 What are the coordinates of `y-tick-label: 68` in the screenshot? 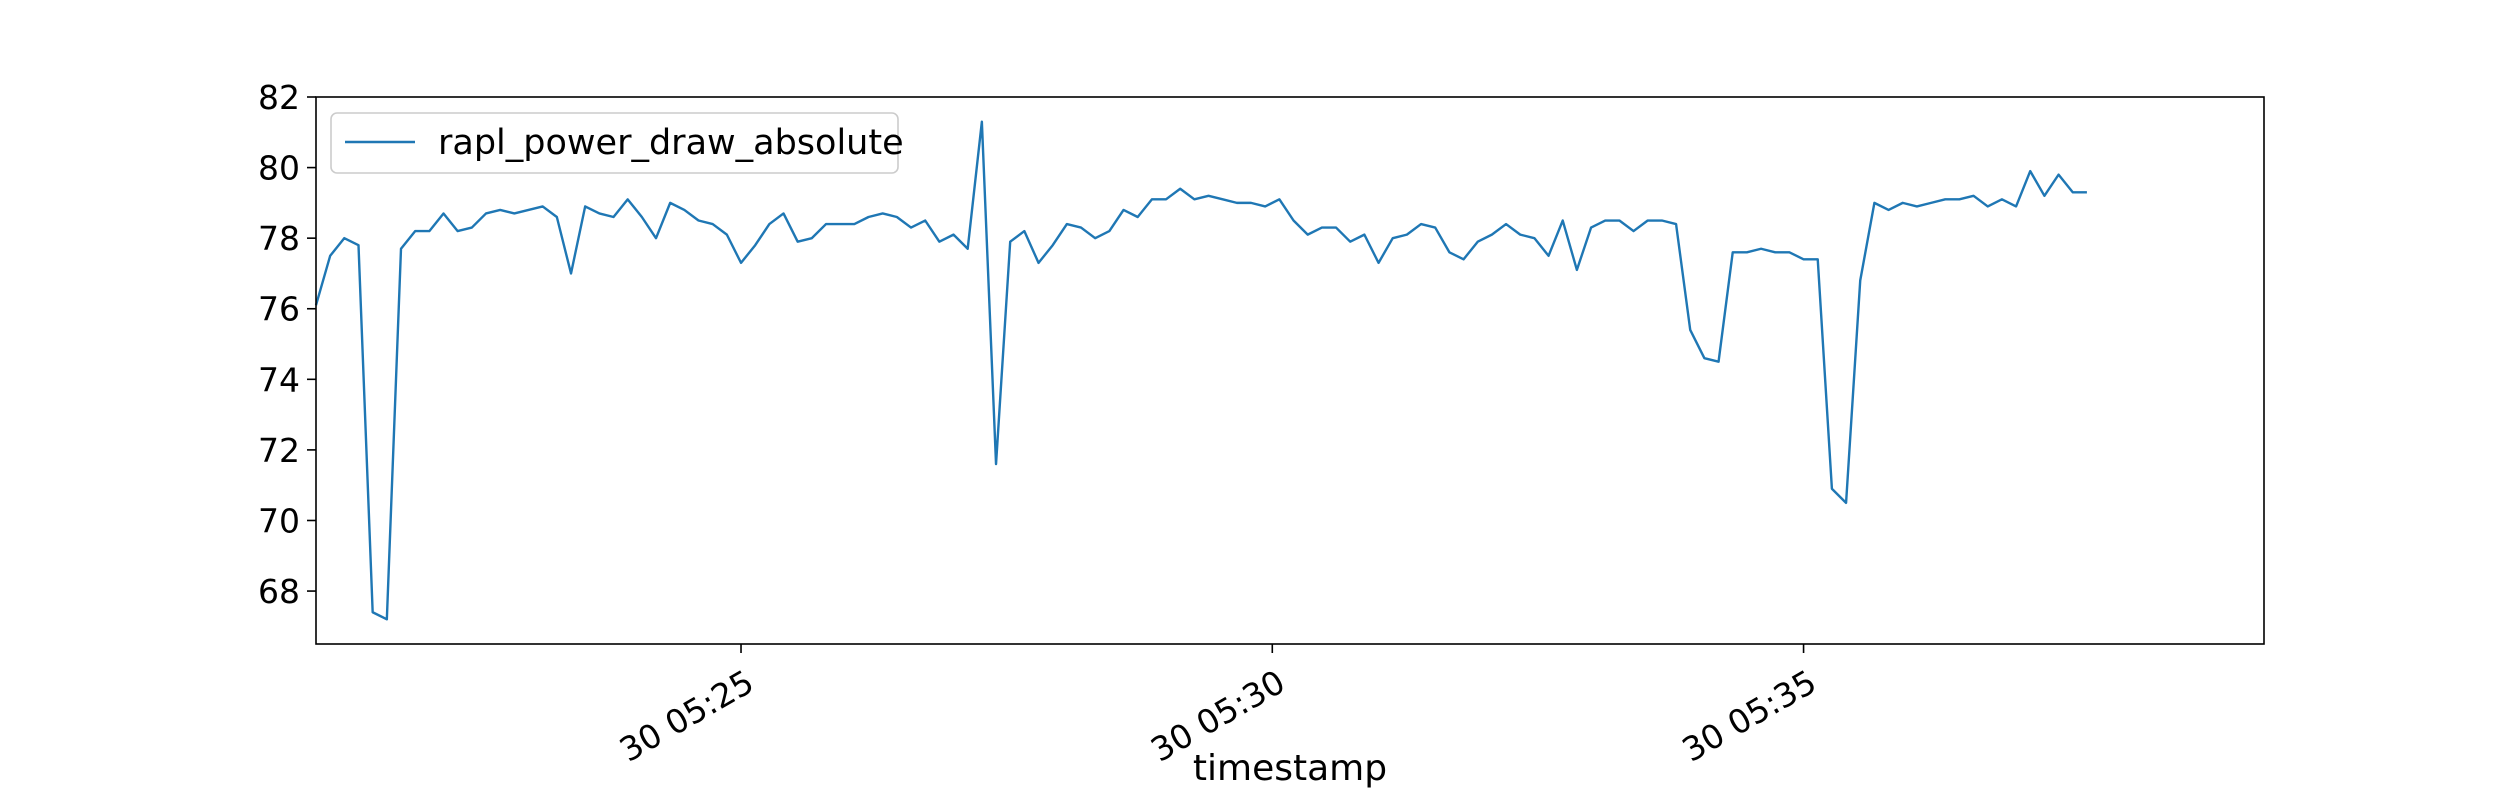 It's located at (279, 591).